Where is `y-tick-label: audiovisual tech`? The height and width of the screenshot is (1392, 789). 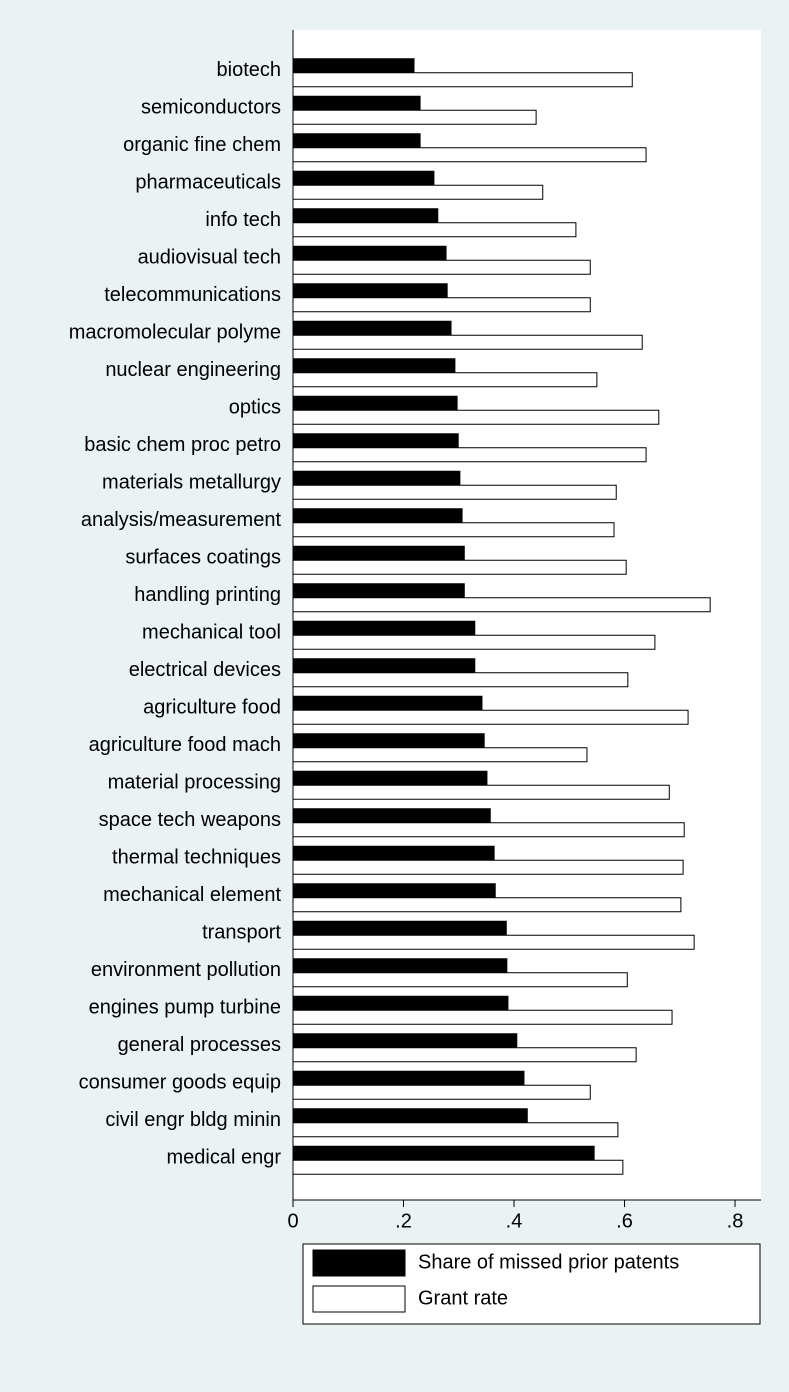
y-tick-label: audiovisual tech is located at coordinates (209, 258).